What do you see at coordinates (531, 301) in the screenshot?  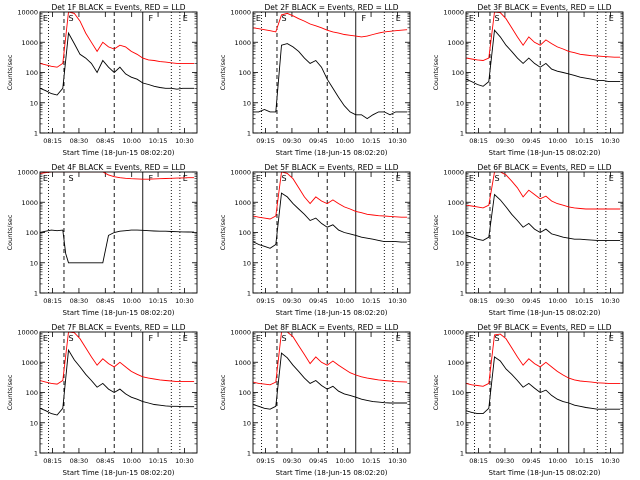 I see `x-tick-label: 09:45` at bounding box center [531, 301].